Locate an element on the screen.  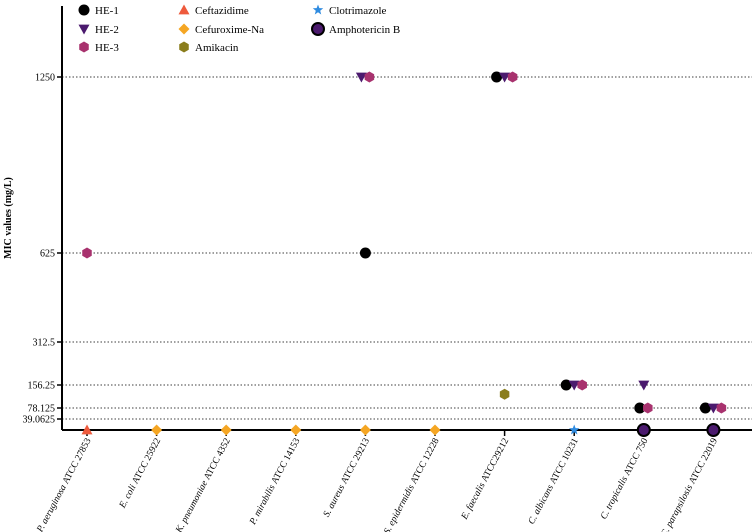
legend-label-he-3: HE-3 is located at coordinates (107, 48).